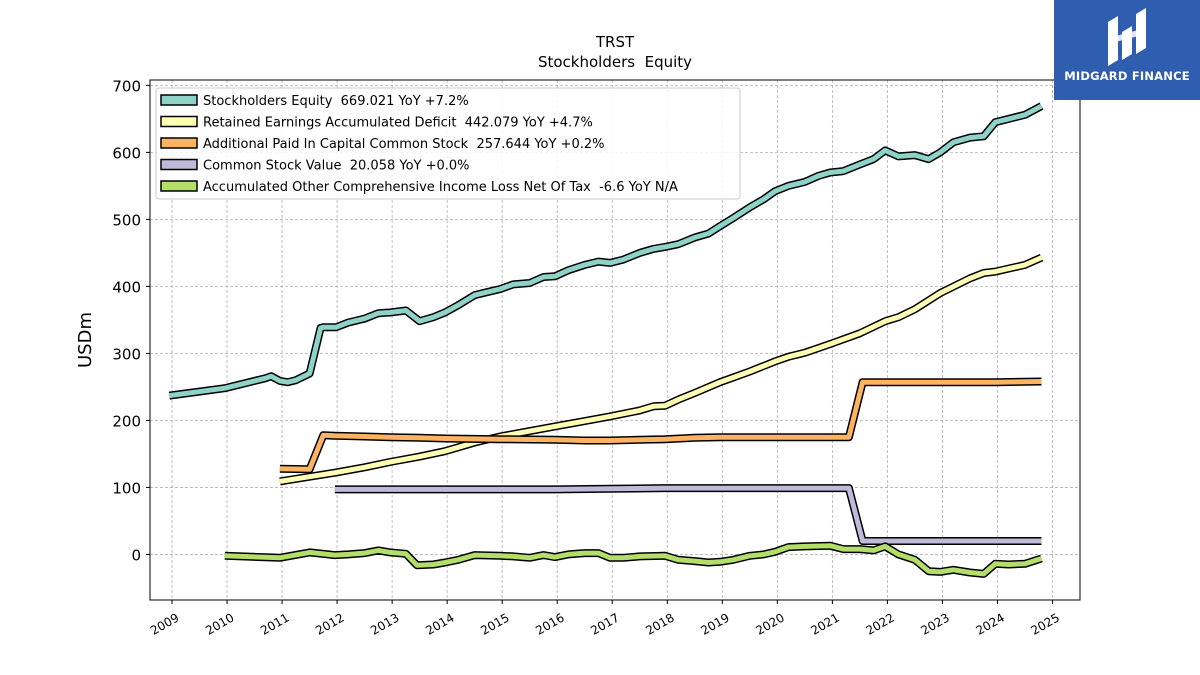 This screenshot has height=675, width=1200. I want to click on x-tick-label: 2018, so click(659, 623).